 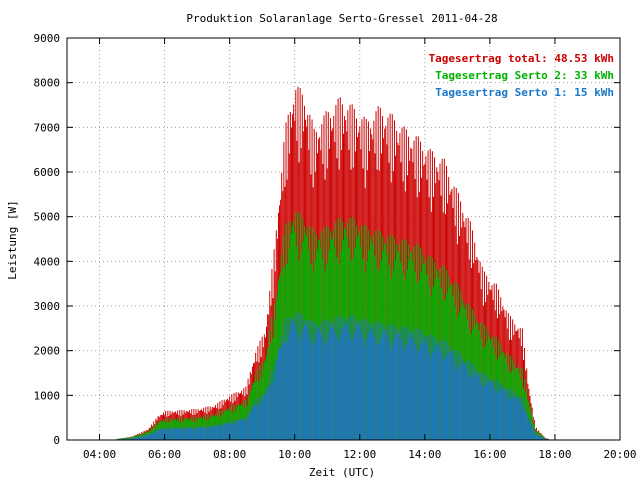 I want to click on x-tick-label: 16:00, so click(x=489, y=454).